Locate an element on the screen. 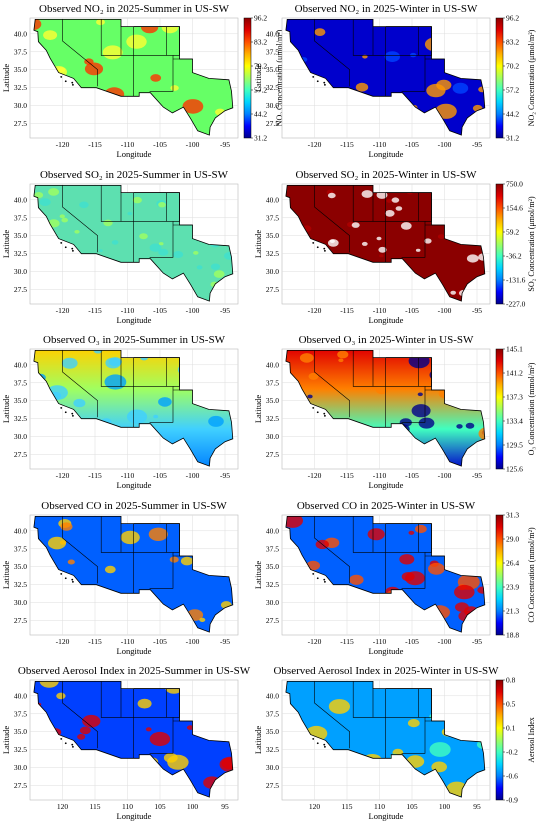 Image resolution: width=550 pixels, height=825 pixels. chart-title: Observed O₃ in 2025-Winter in US-SW is located at coordinates (386, 340).